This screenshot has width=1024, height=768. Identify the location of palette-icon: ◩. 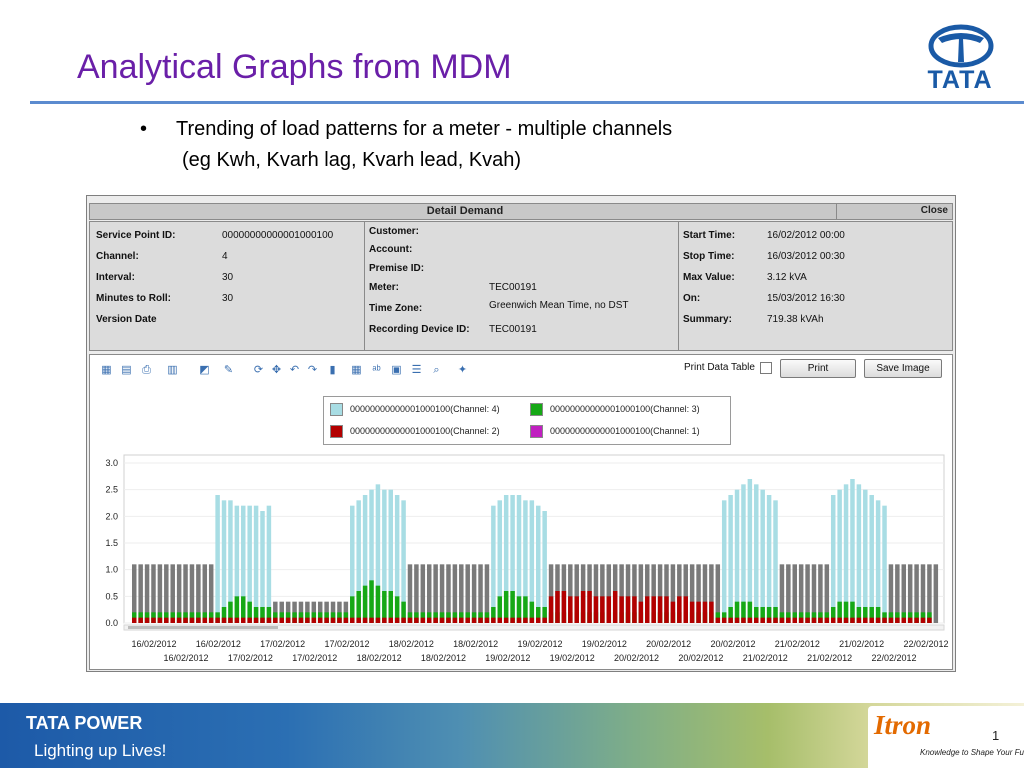
(204, 370).